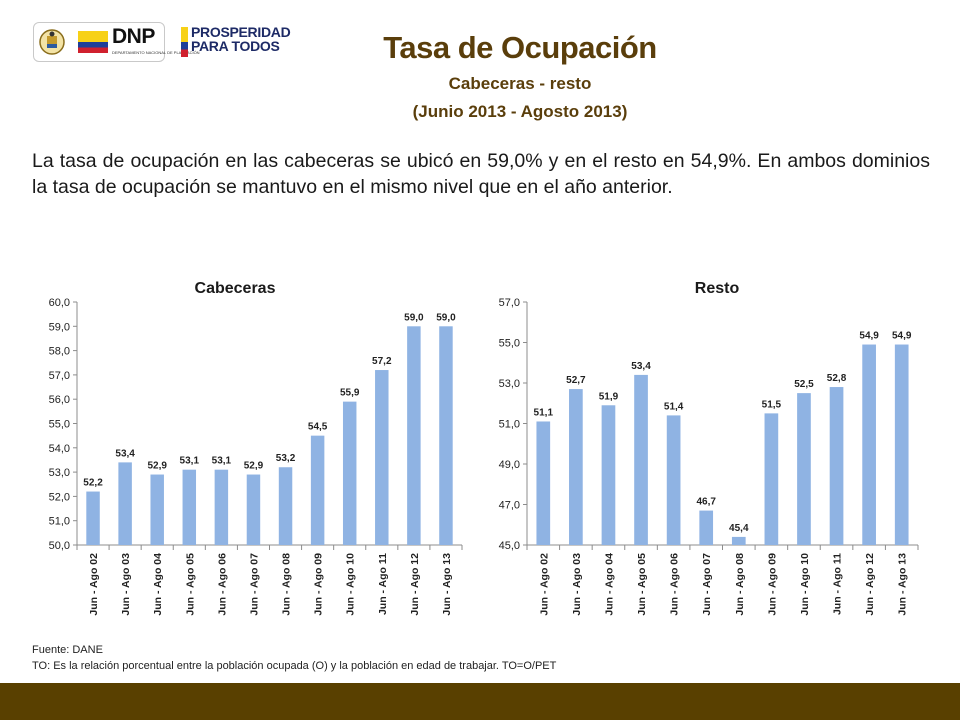  Describe the element at coordinates (520, 47) in the screenshot. I see `page-title: Tasa de Ocupación` at that location.